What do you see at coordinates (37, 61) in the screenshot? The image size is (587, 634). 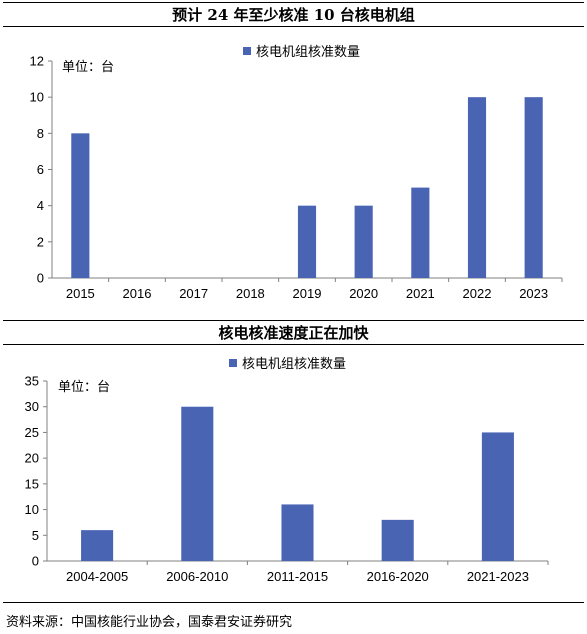 I see `chart1-y-tick-label: 12` at bounding box center [37, 61].